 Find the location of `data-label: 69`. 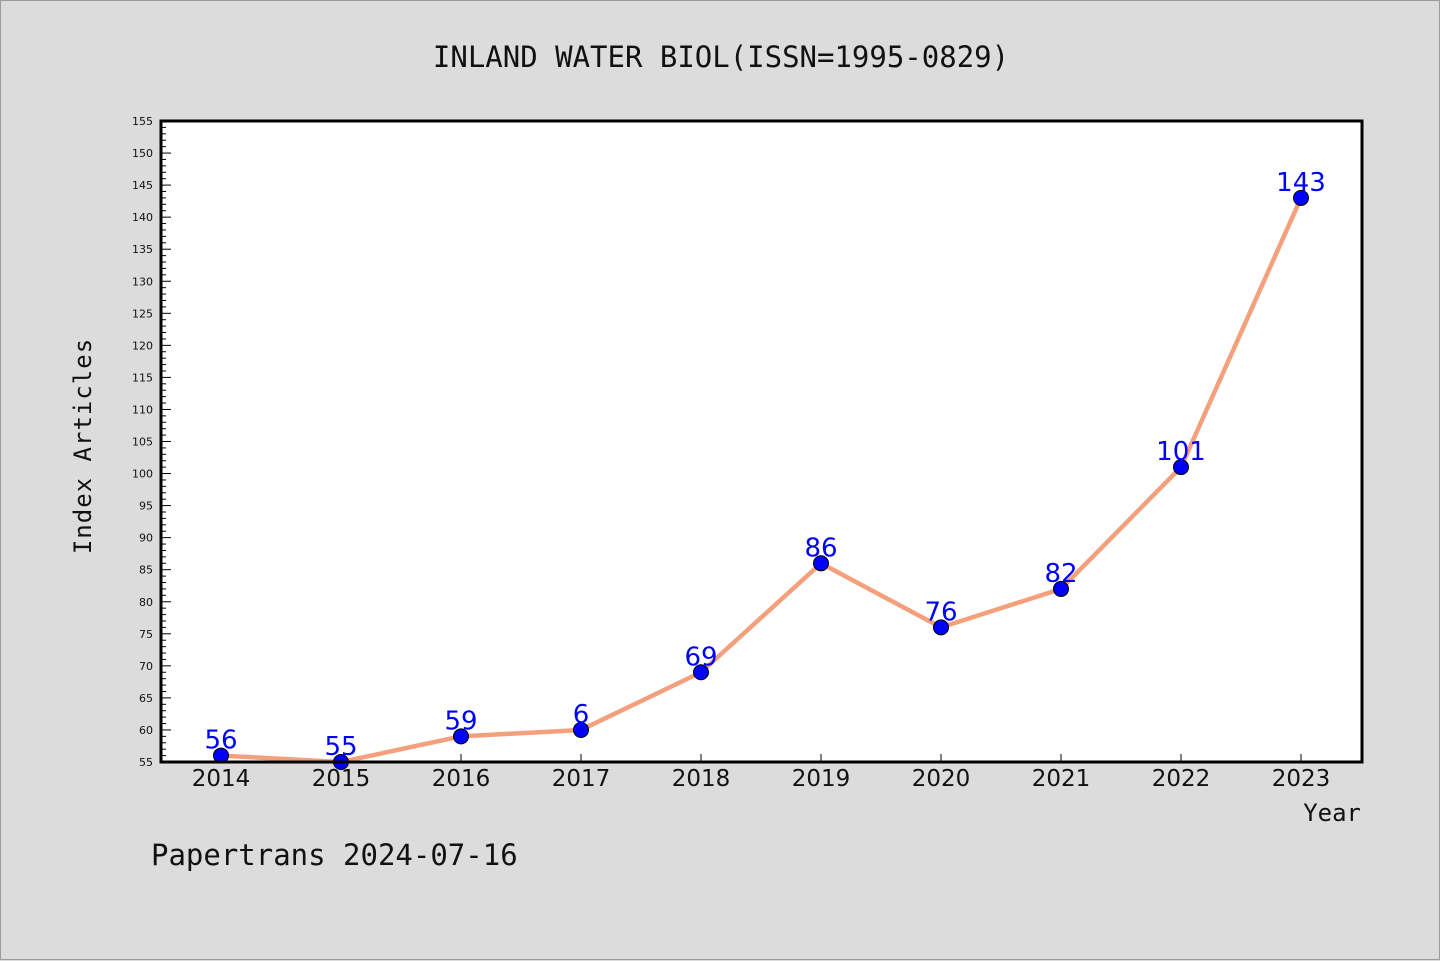

data-label: 69 is located at coordinates (700, 657).